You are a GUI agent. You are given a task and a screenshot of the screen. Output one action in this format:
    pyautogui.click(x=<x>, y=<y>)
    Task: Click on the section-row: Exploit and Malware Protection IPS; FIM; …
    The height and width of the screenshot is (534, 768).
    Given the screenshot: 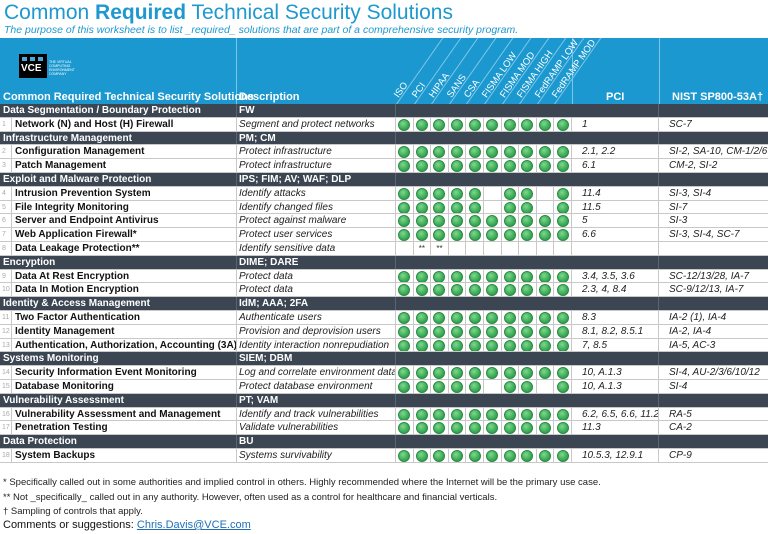 What is the action you would take?
    pyautogui.click(x=384, y=179)
    